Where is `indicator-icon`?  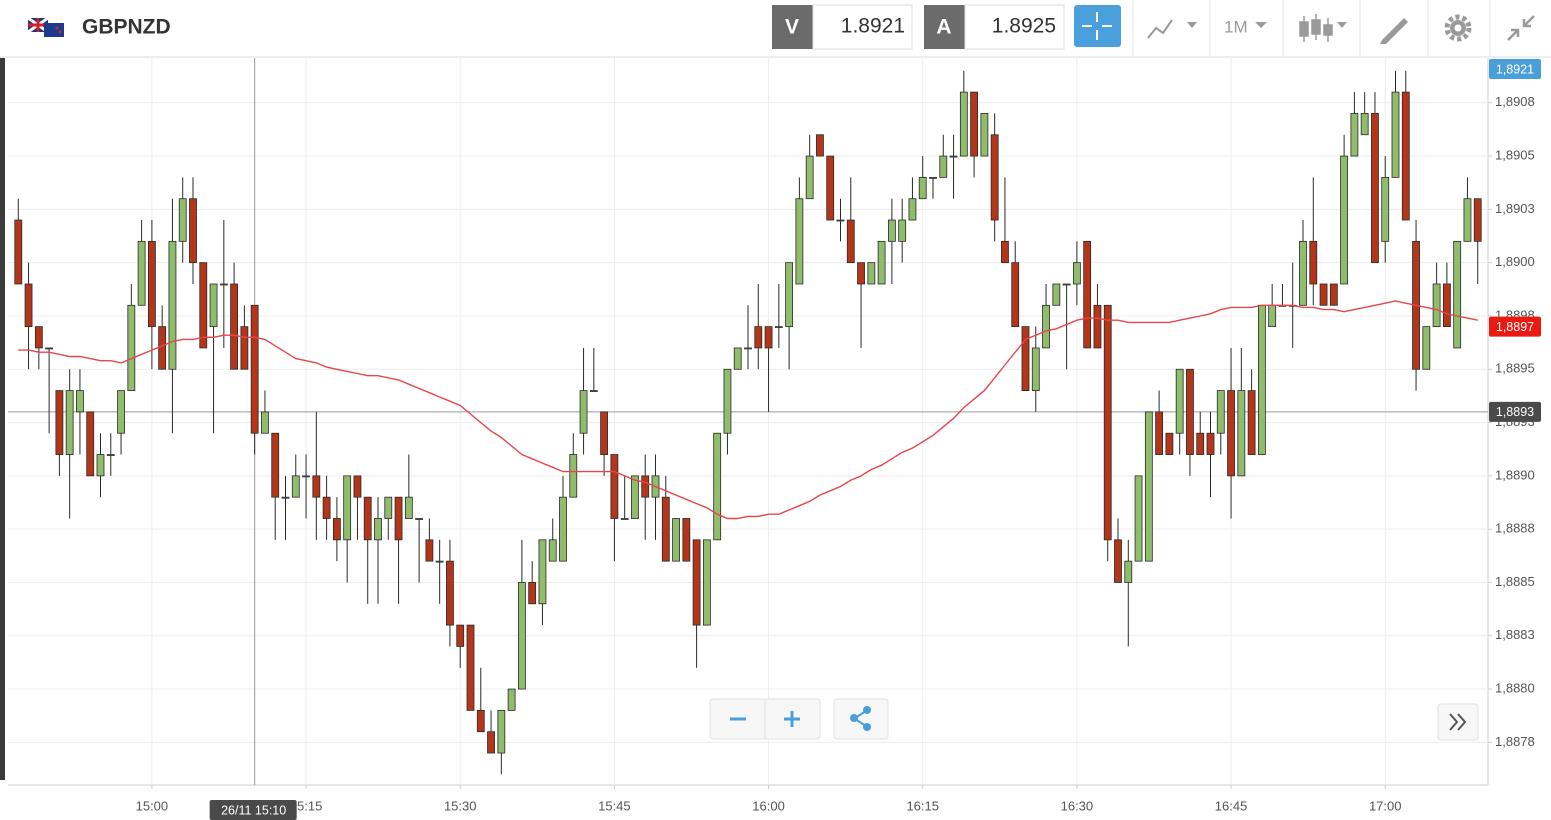 indicator-icon is located at coordinates (1160, 29).